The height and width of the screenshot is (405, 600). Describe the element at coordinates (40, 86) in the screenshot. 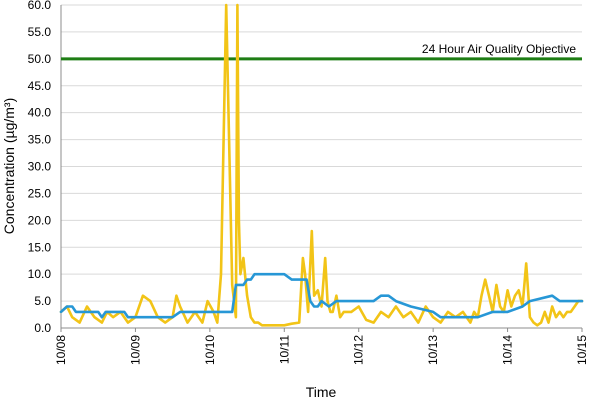

I see `y-tick-label: 45.0` at that location.